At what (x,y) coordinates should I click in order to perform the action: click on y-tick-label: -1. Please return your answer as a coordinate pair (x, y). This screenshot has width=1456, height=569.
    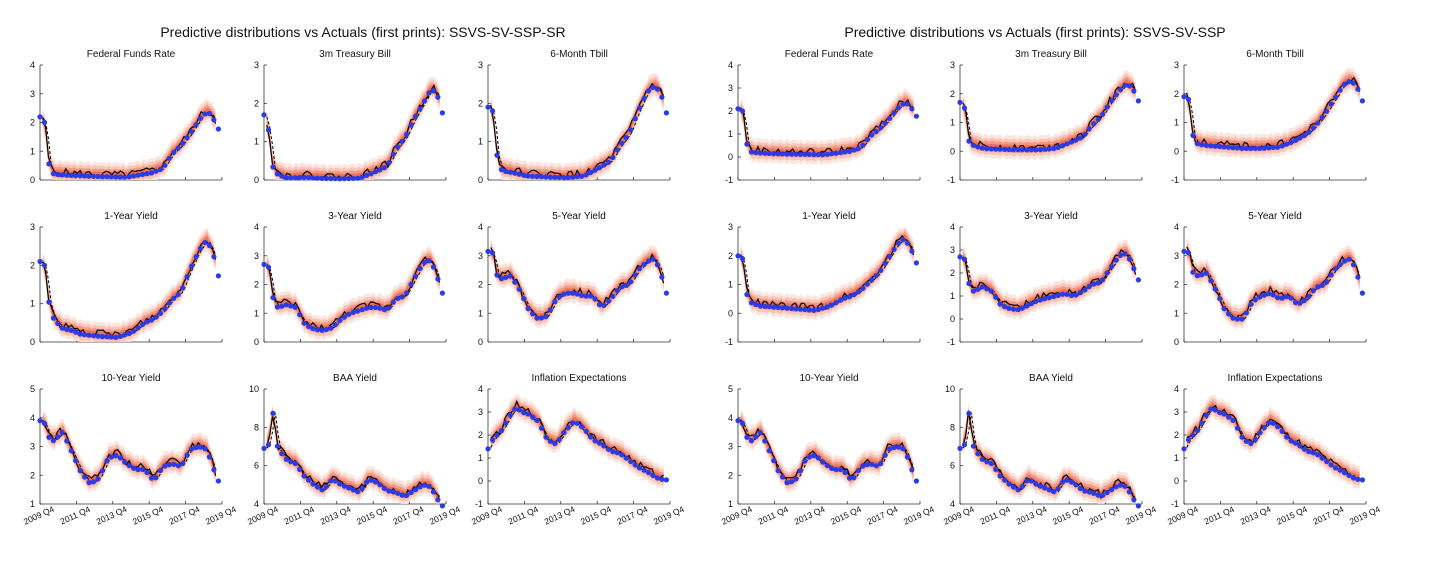
    Looking at the image, I should click on (1175, 180).